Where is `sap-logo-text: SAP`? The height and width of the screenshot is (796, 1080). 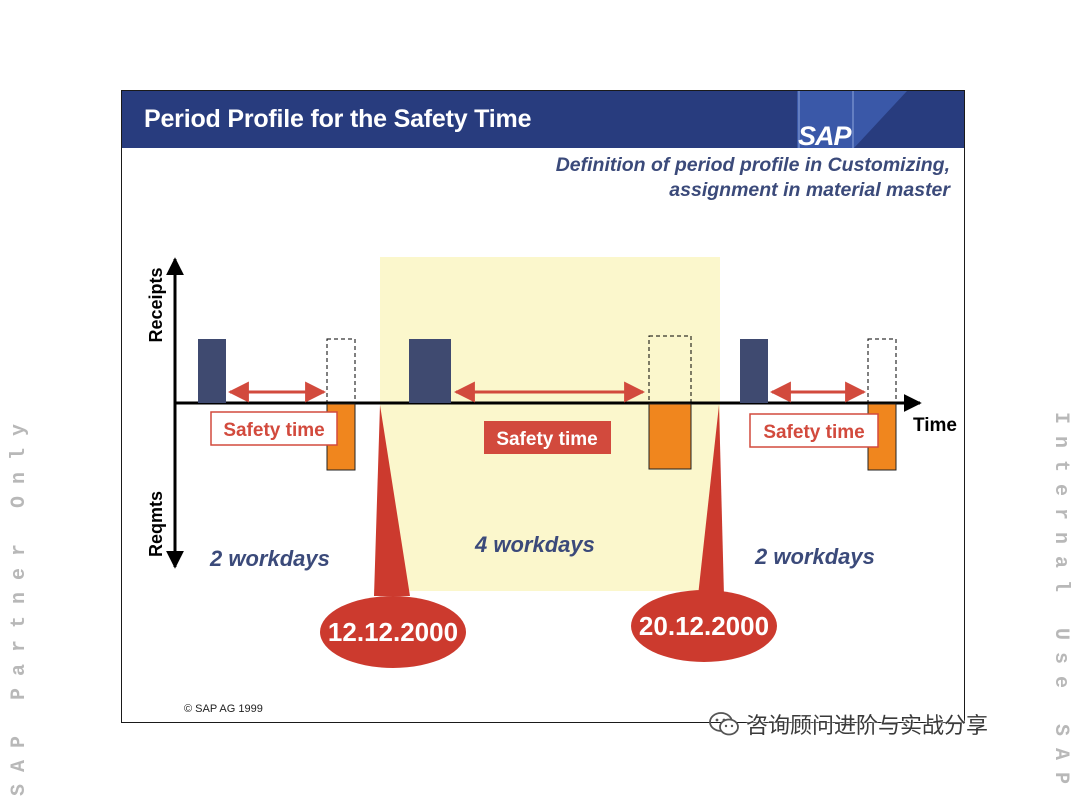 sap-logo-text: SAP is located at coordinates (825, 136).